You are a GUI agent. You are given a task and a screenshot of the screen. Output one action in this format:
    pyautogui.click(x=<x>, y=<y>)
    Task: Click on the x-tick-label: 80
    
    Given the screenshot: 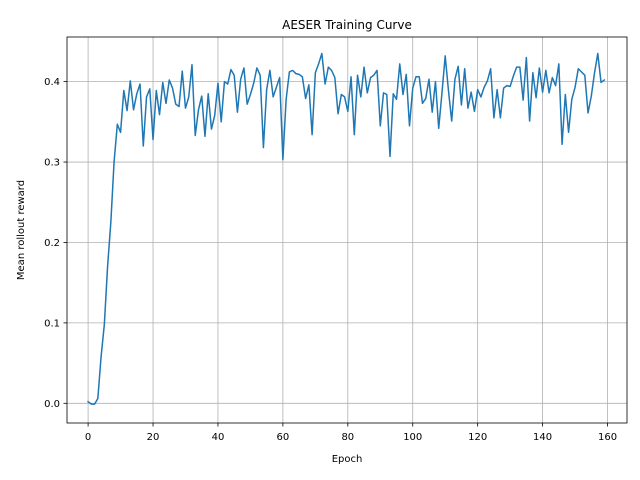 What is the action you would take?
    pyautogui.click(x=347, y=437)
    